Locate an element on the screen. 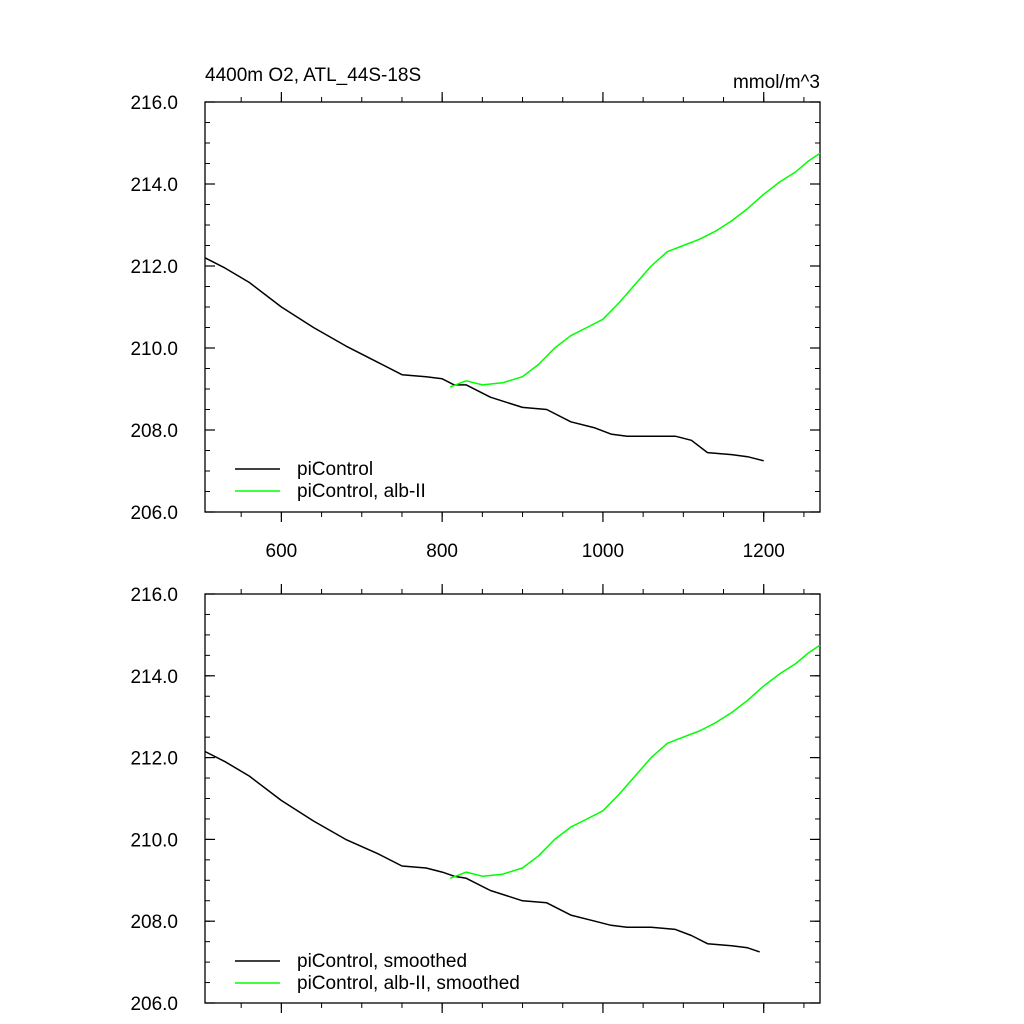 This screenshot has height=1024, width=1024. units-label: mmol/m^3 is located at coordinates (776, 82).